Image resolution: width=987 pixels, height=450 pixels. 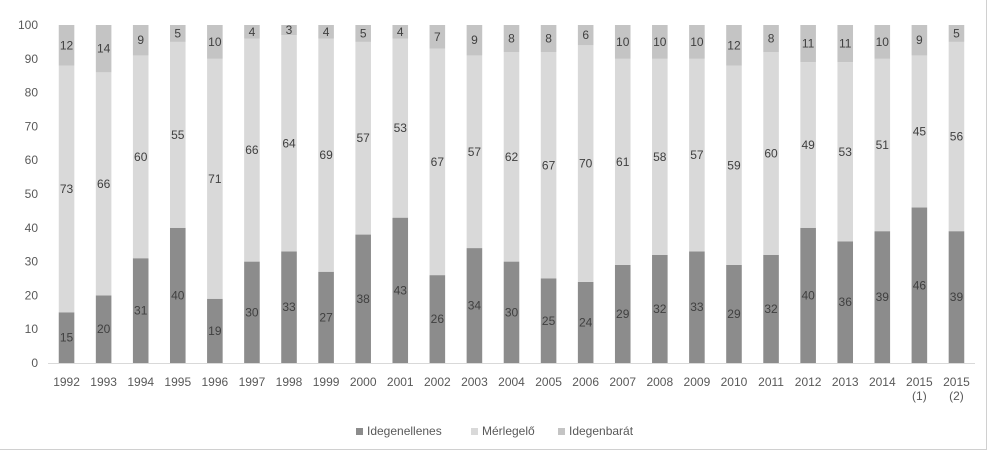 I want to click on data-label: 40, so click(x=178, y=295).